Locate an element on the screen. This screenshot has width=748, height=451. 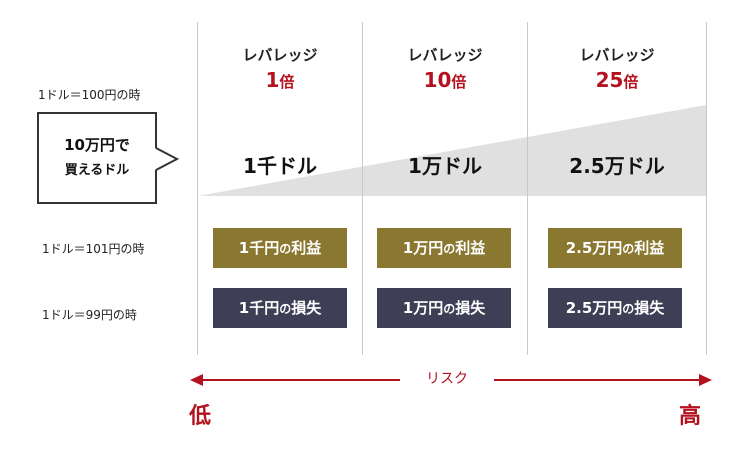
loss-badge-2: 1万円の損失 is located at coordinates (444, 308).